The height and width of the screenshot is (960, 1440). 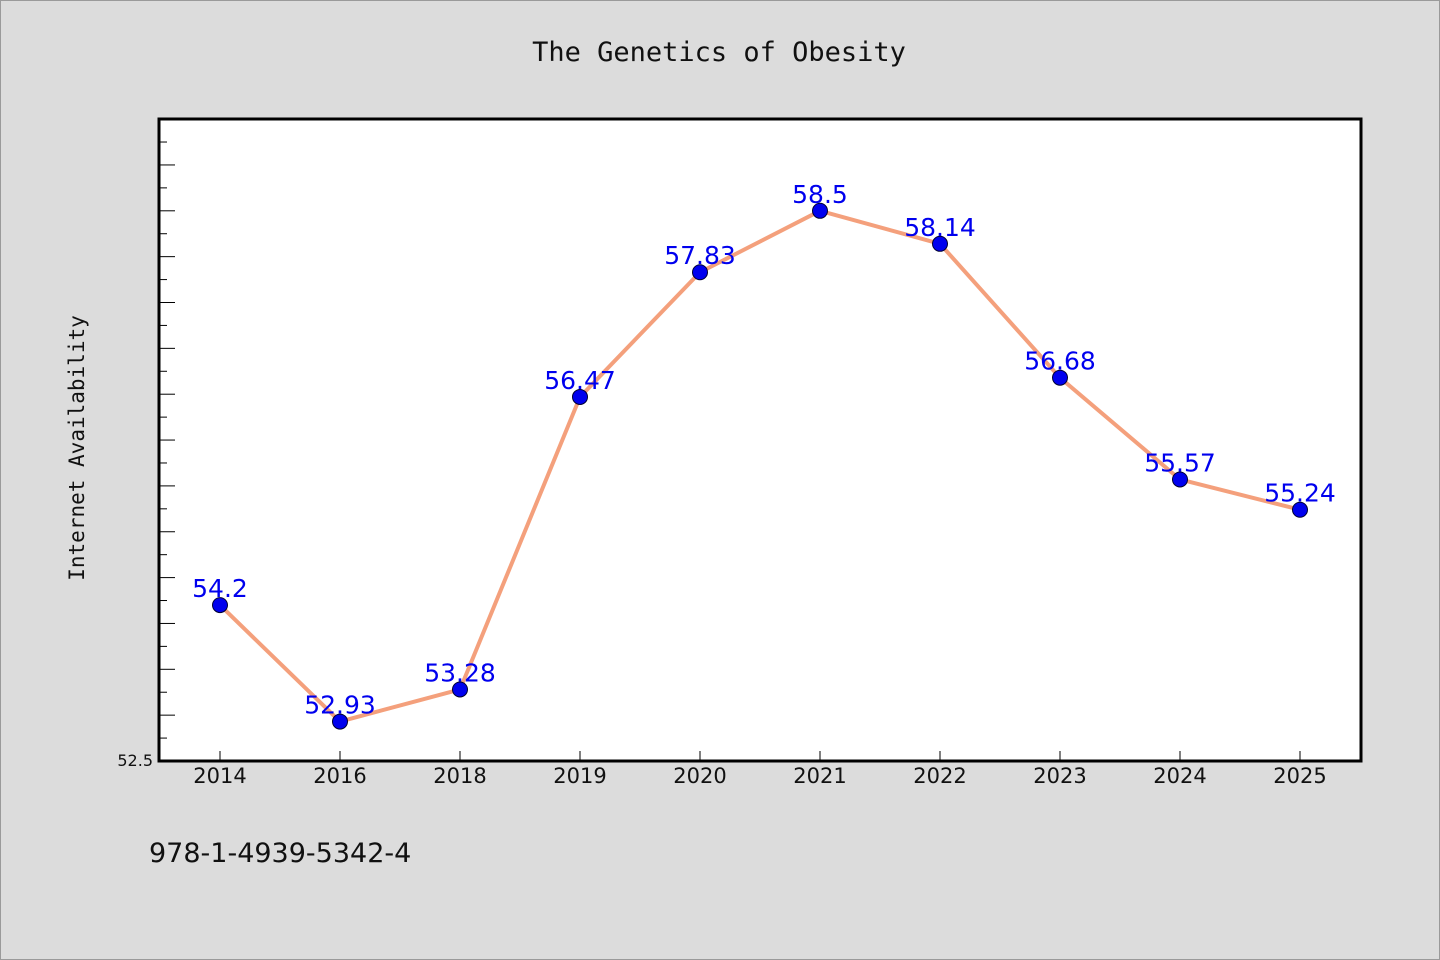 What do you see at coordinates (820, 194) in the screenshot?
I see `data-value-label: 58.5` at bounding box center [820, 194].